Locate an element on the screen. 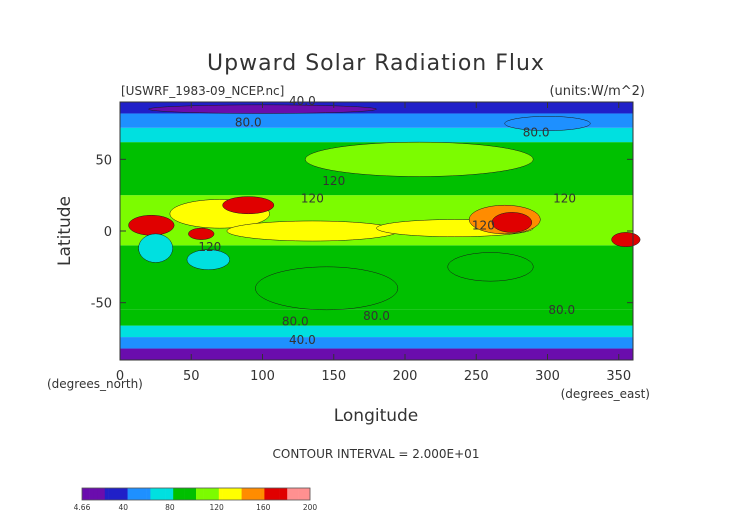  y-tick-label-0: 0 is located at coordinates (108, 232).